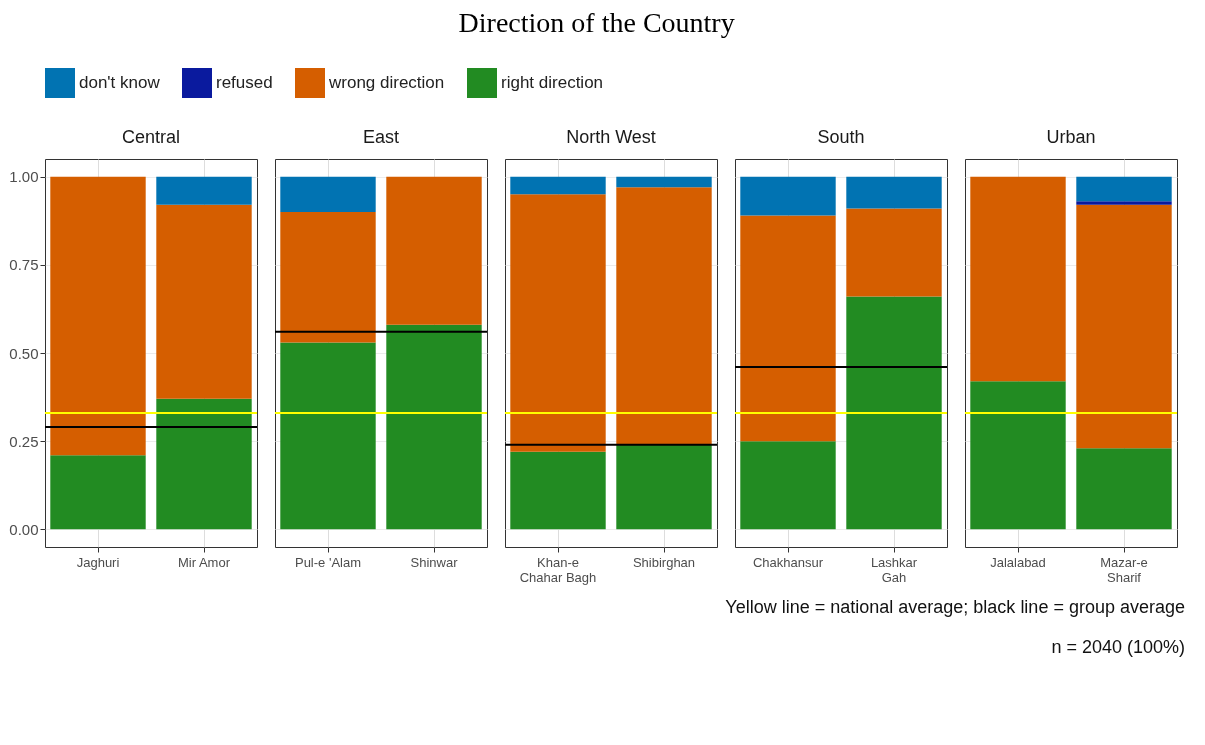  I want to click on y-tick-label: 0.75, so click(24, 265).